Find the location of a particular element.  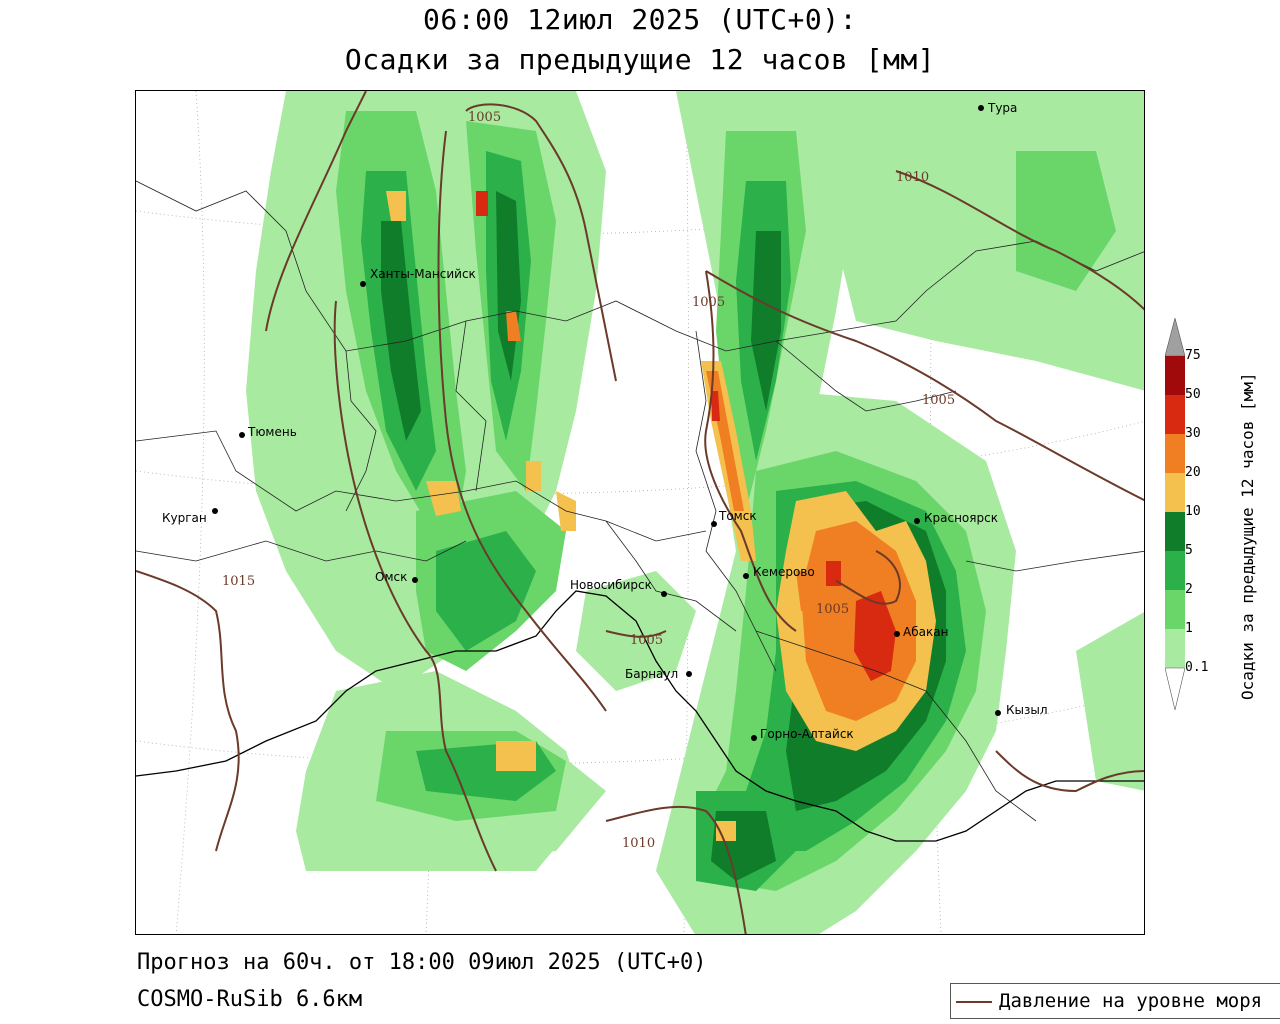

colorbar-tick: 75 is located at coordinates (1193, 355).